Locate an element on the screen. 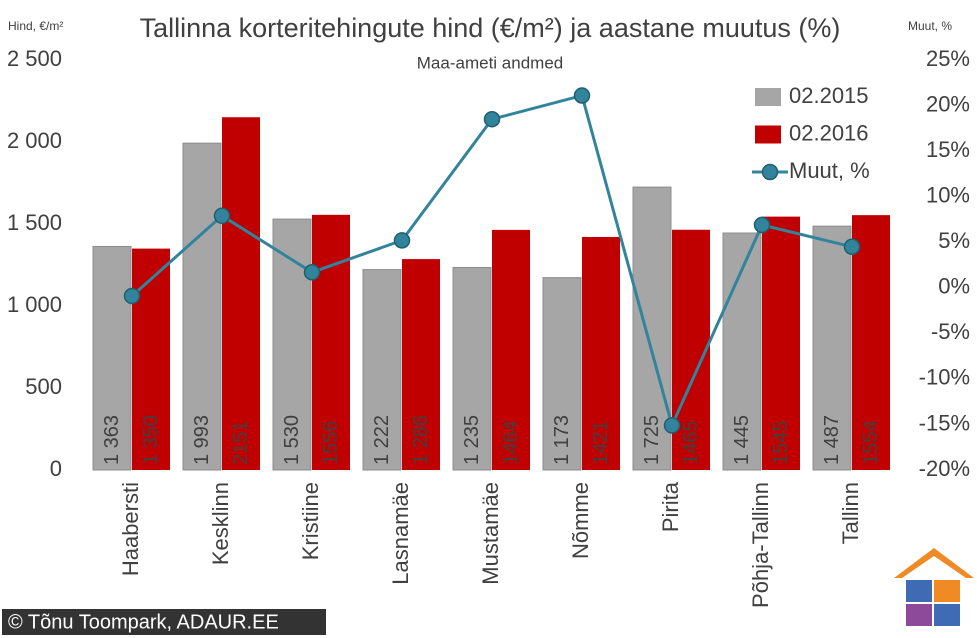 Image resolution: width=977 pixels, height=638 pixels. chart-subtitle: Maa-ameti andmed is located at coordinates (490, 62).